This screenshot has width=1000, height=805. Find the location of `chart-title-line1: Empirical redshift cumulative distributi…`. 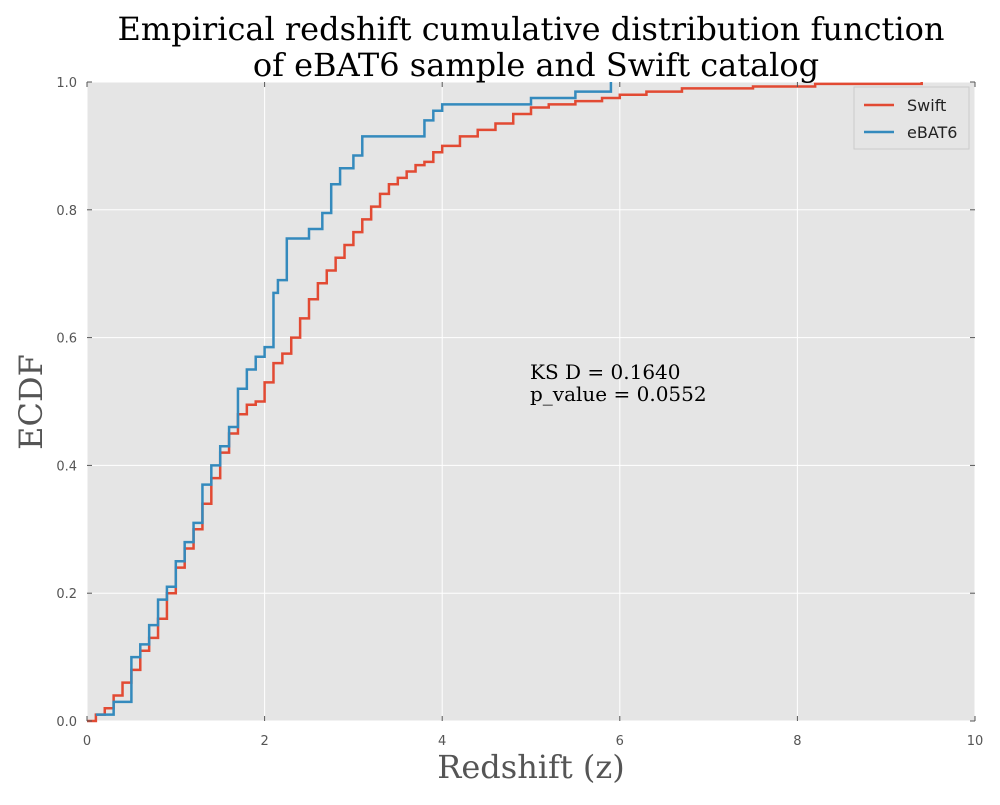

chart-title-line1: Empirical redshift cumulative distributi… is located at coordinates (530, 29).